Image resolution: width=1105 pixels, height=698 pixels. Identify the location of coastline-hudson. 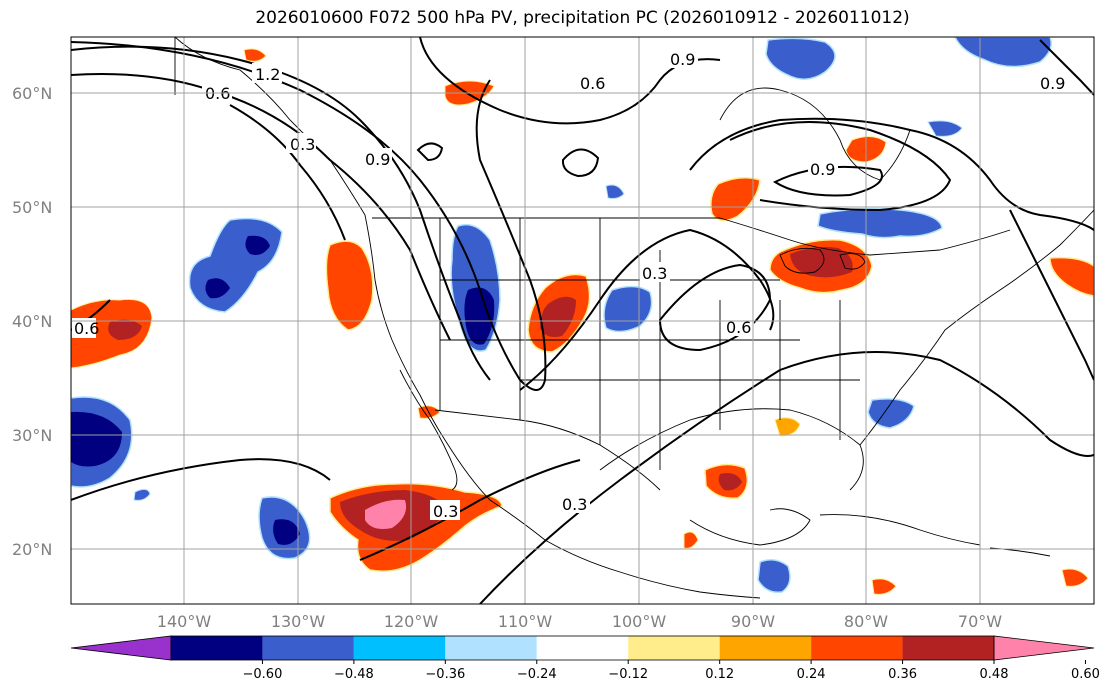
(815, 134).